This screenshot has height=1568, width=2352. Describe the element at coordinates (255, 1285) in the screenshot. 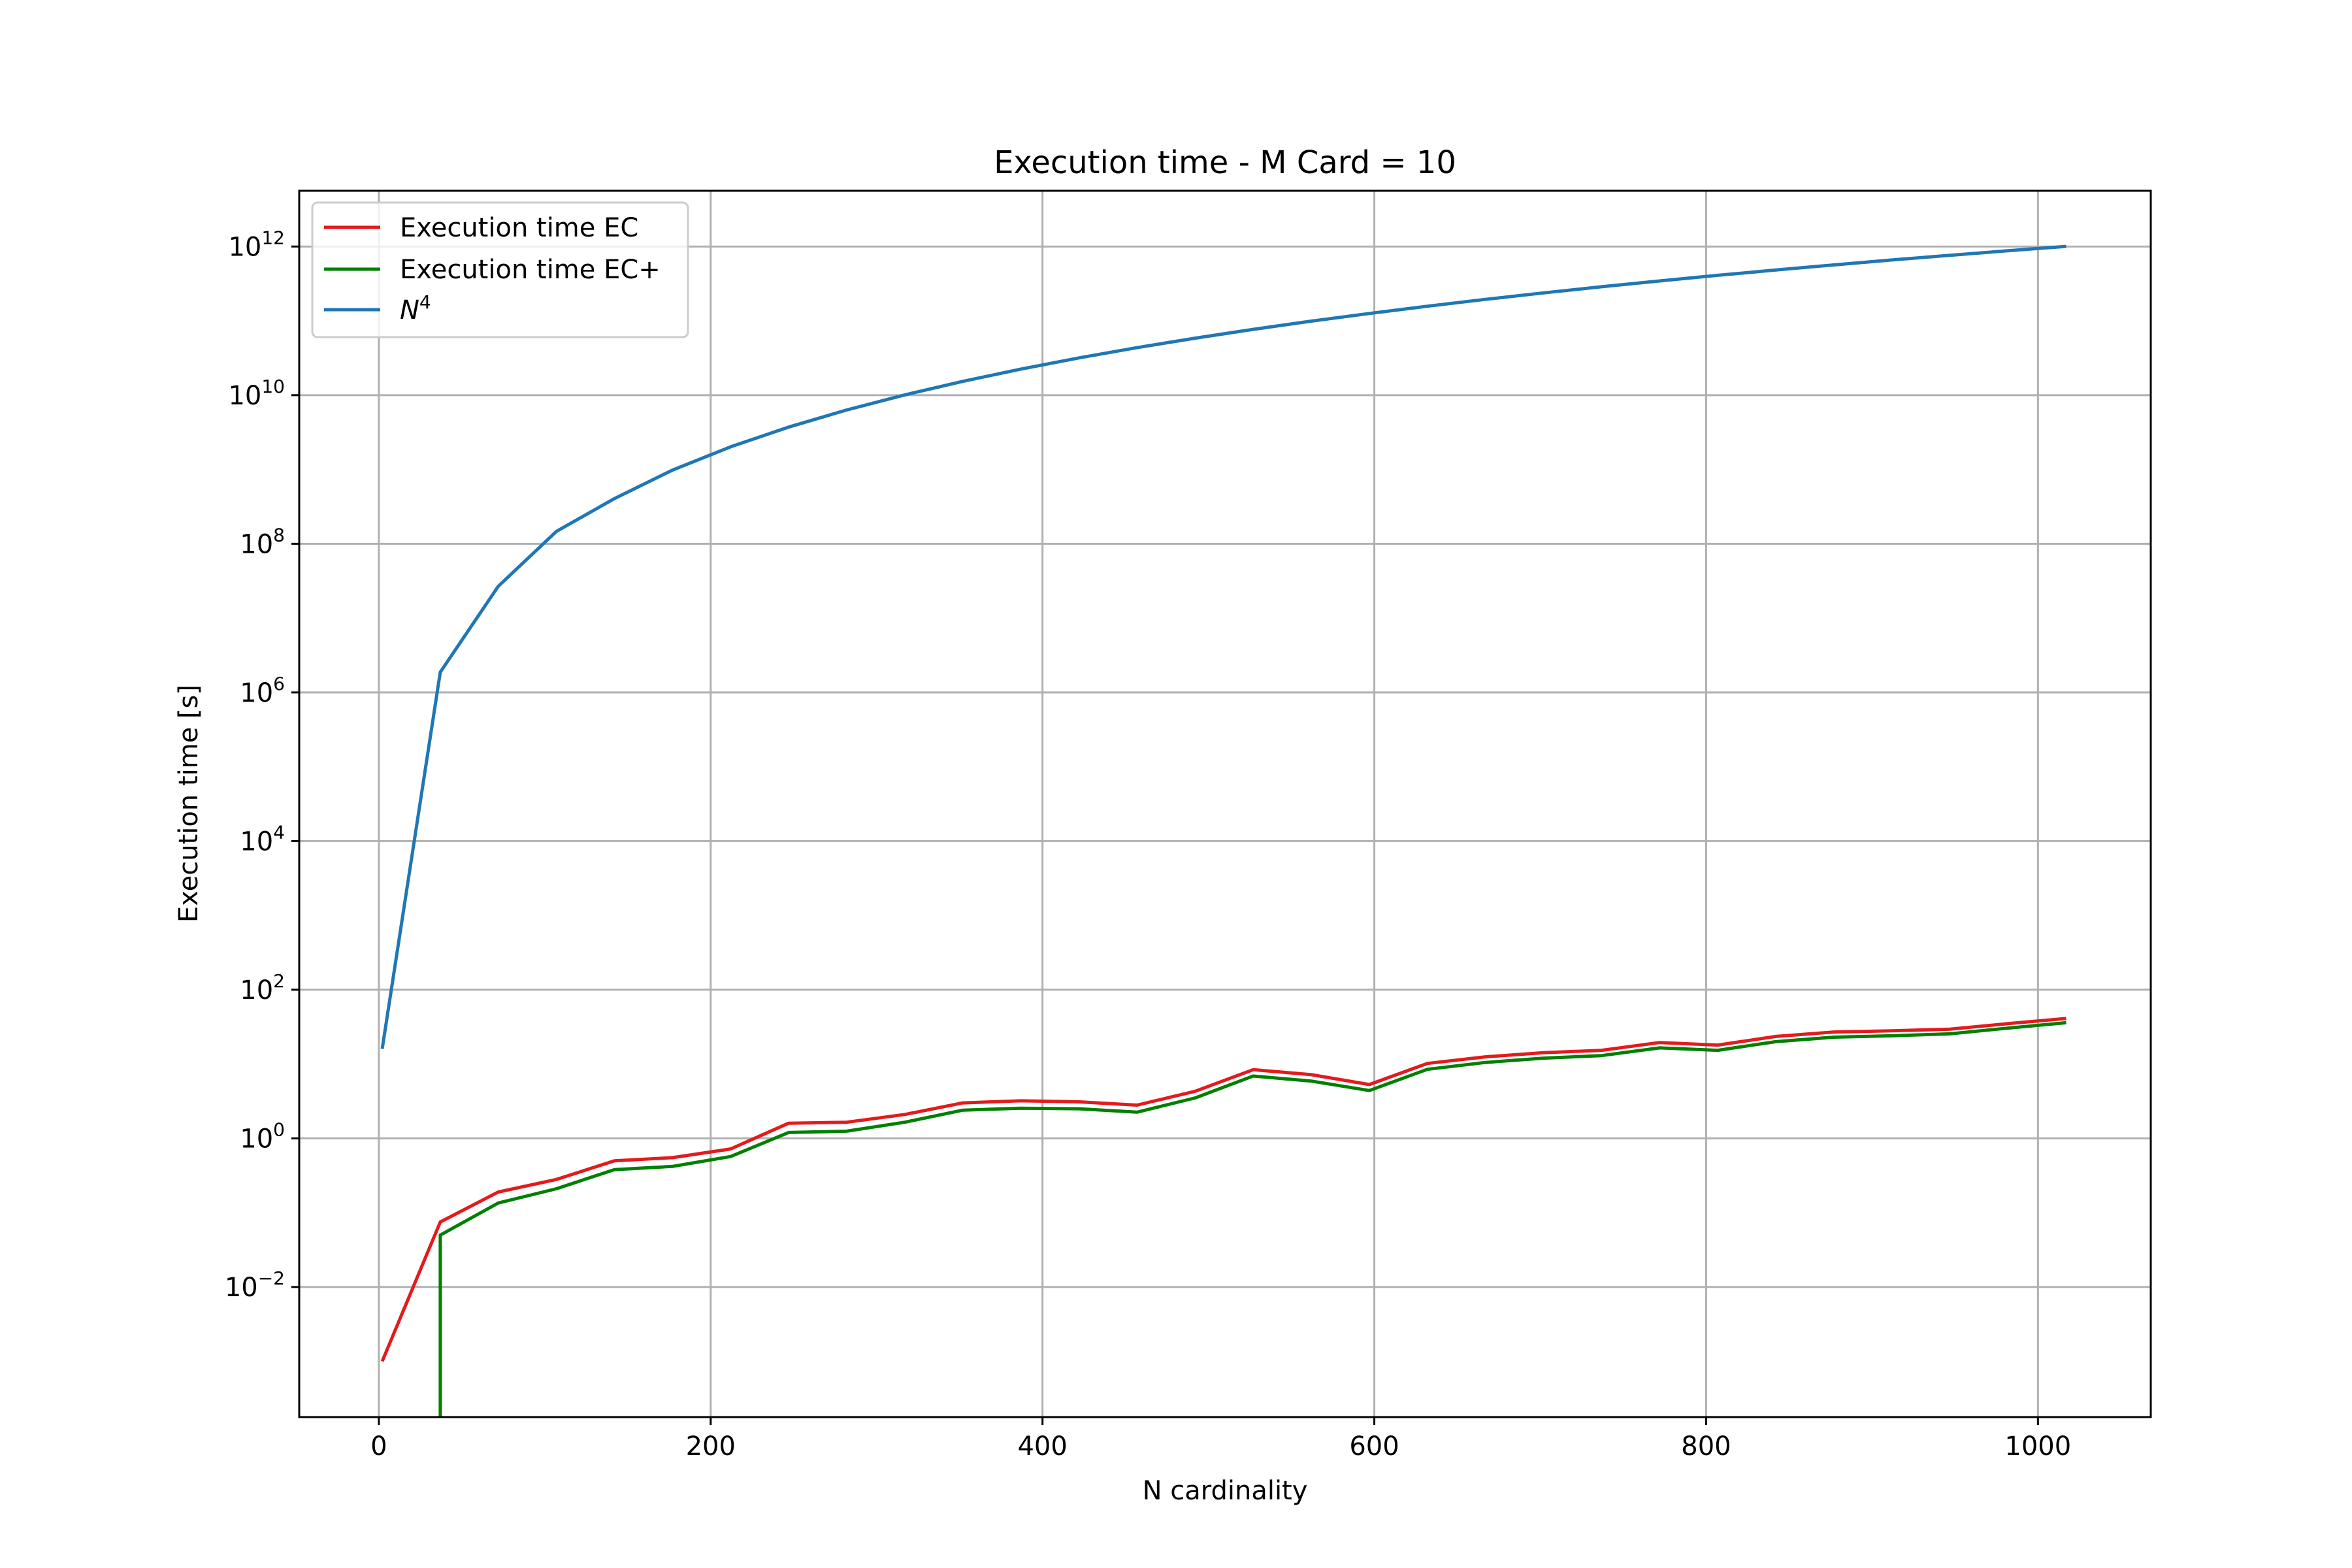

I see `y-tick-label: 10⁻²` at that location.